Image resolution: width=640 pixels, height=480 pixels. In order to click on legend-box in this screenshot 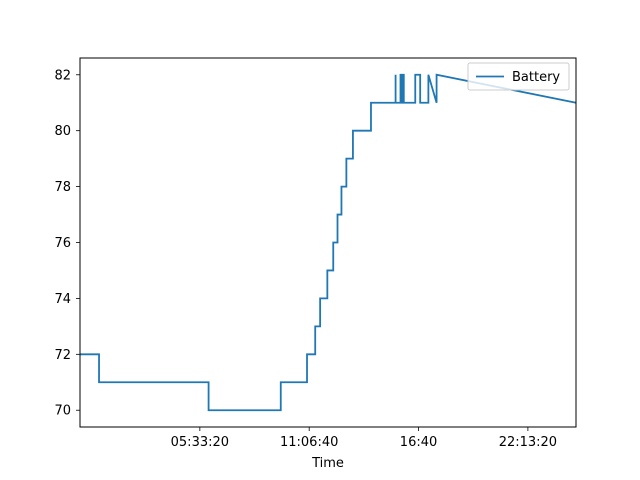, I will do `click(518, 76)`.